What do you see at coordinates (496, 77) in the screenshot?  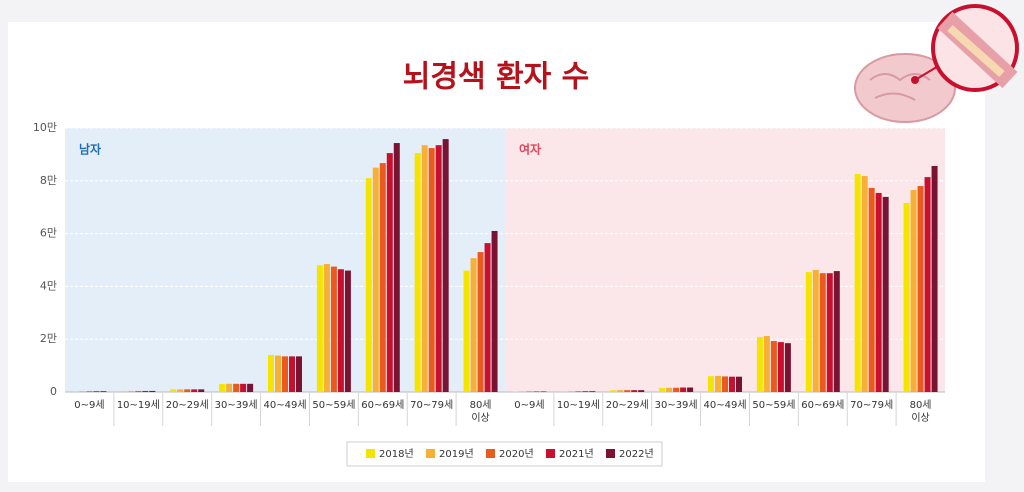 I see `chart-title: 뇌경색 환자 수` at bounding box center [496, 77].